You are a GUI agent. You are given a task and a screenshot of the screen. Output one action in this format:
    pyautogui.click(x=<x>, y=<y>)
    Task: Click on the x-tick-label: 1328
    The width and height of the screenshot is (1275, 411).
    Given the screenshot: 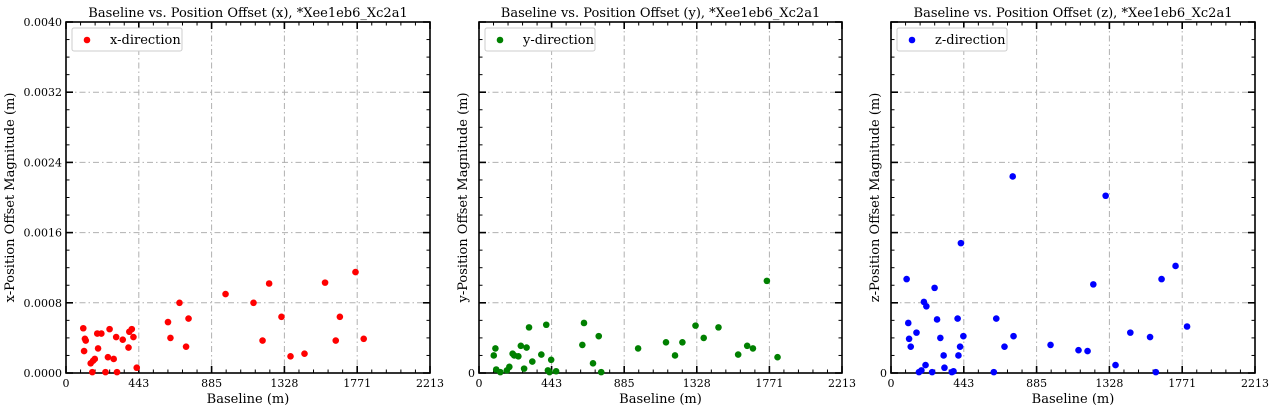 What is the action you would take?
    pyautogui.click(x=1109, y=383)
    